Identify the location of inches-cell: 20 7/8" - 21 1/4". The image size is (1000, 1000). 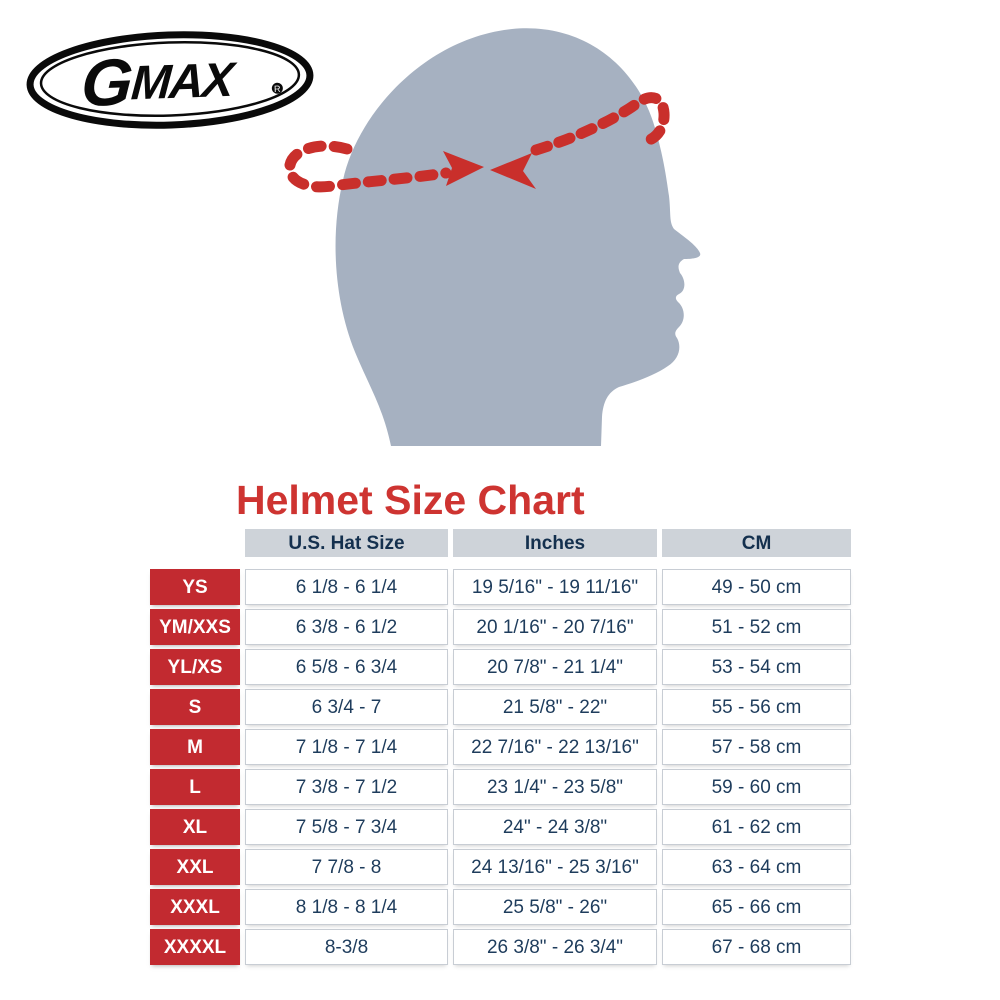
(555, 667).